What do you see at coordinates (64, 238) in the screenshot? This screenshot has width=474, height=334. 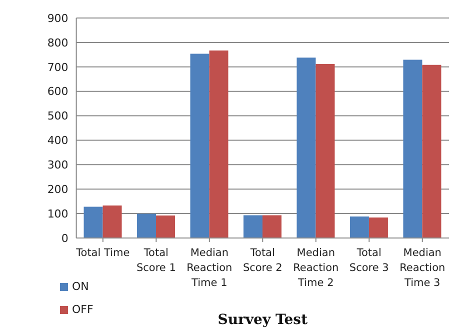 I see `y-tick-label: 0` at bounding box center [64, 238].